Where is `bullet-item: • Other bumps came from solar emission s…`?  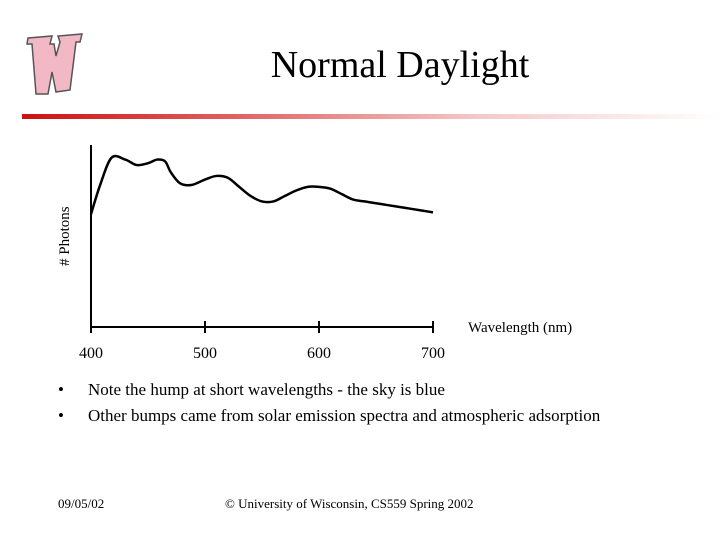
bullet-item: • Other bumps came from solar emission s… is located at coordinates (358, 416).